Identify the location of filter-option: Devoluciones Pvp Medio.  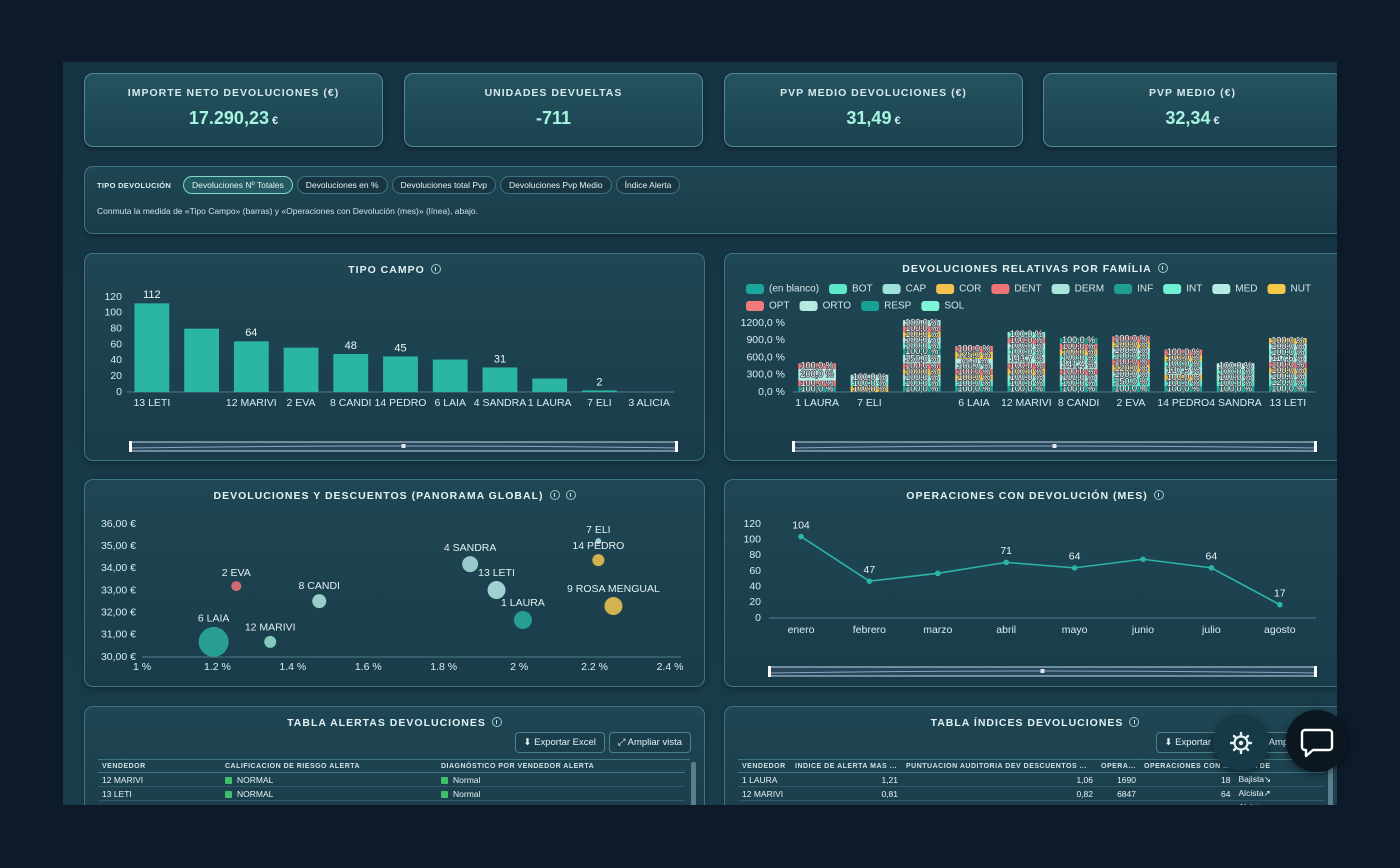
(556, 185).